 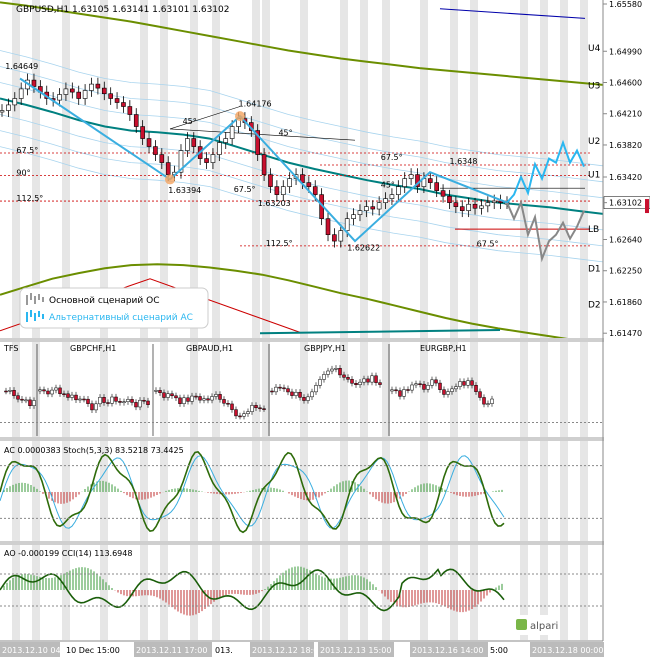 What do you see at coordinates (262, 134) in the screenshot?
I see `fib-line-b` at bounding box center [262, 134].